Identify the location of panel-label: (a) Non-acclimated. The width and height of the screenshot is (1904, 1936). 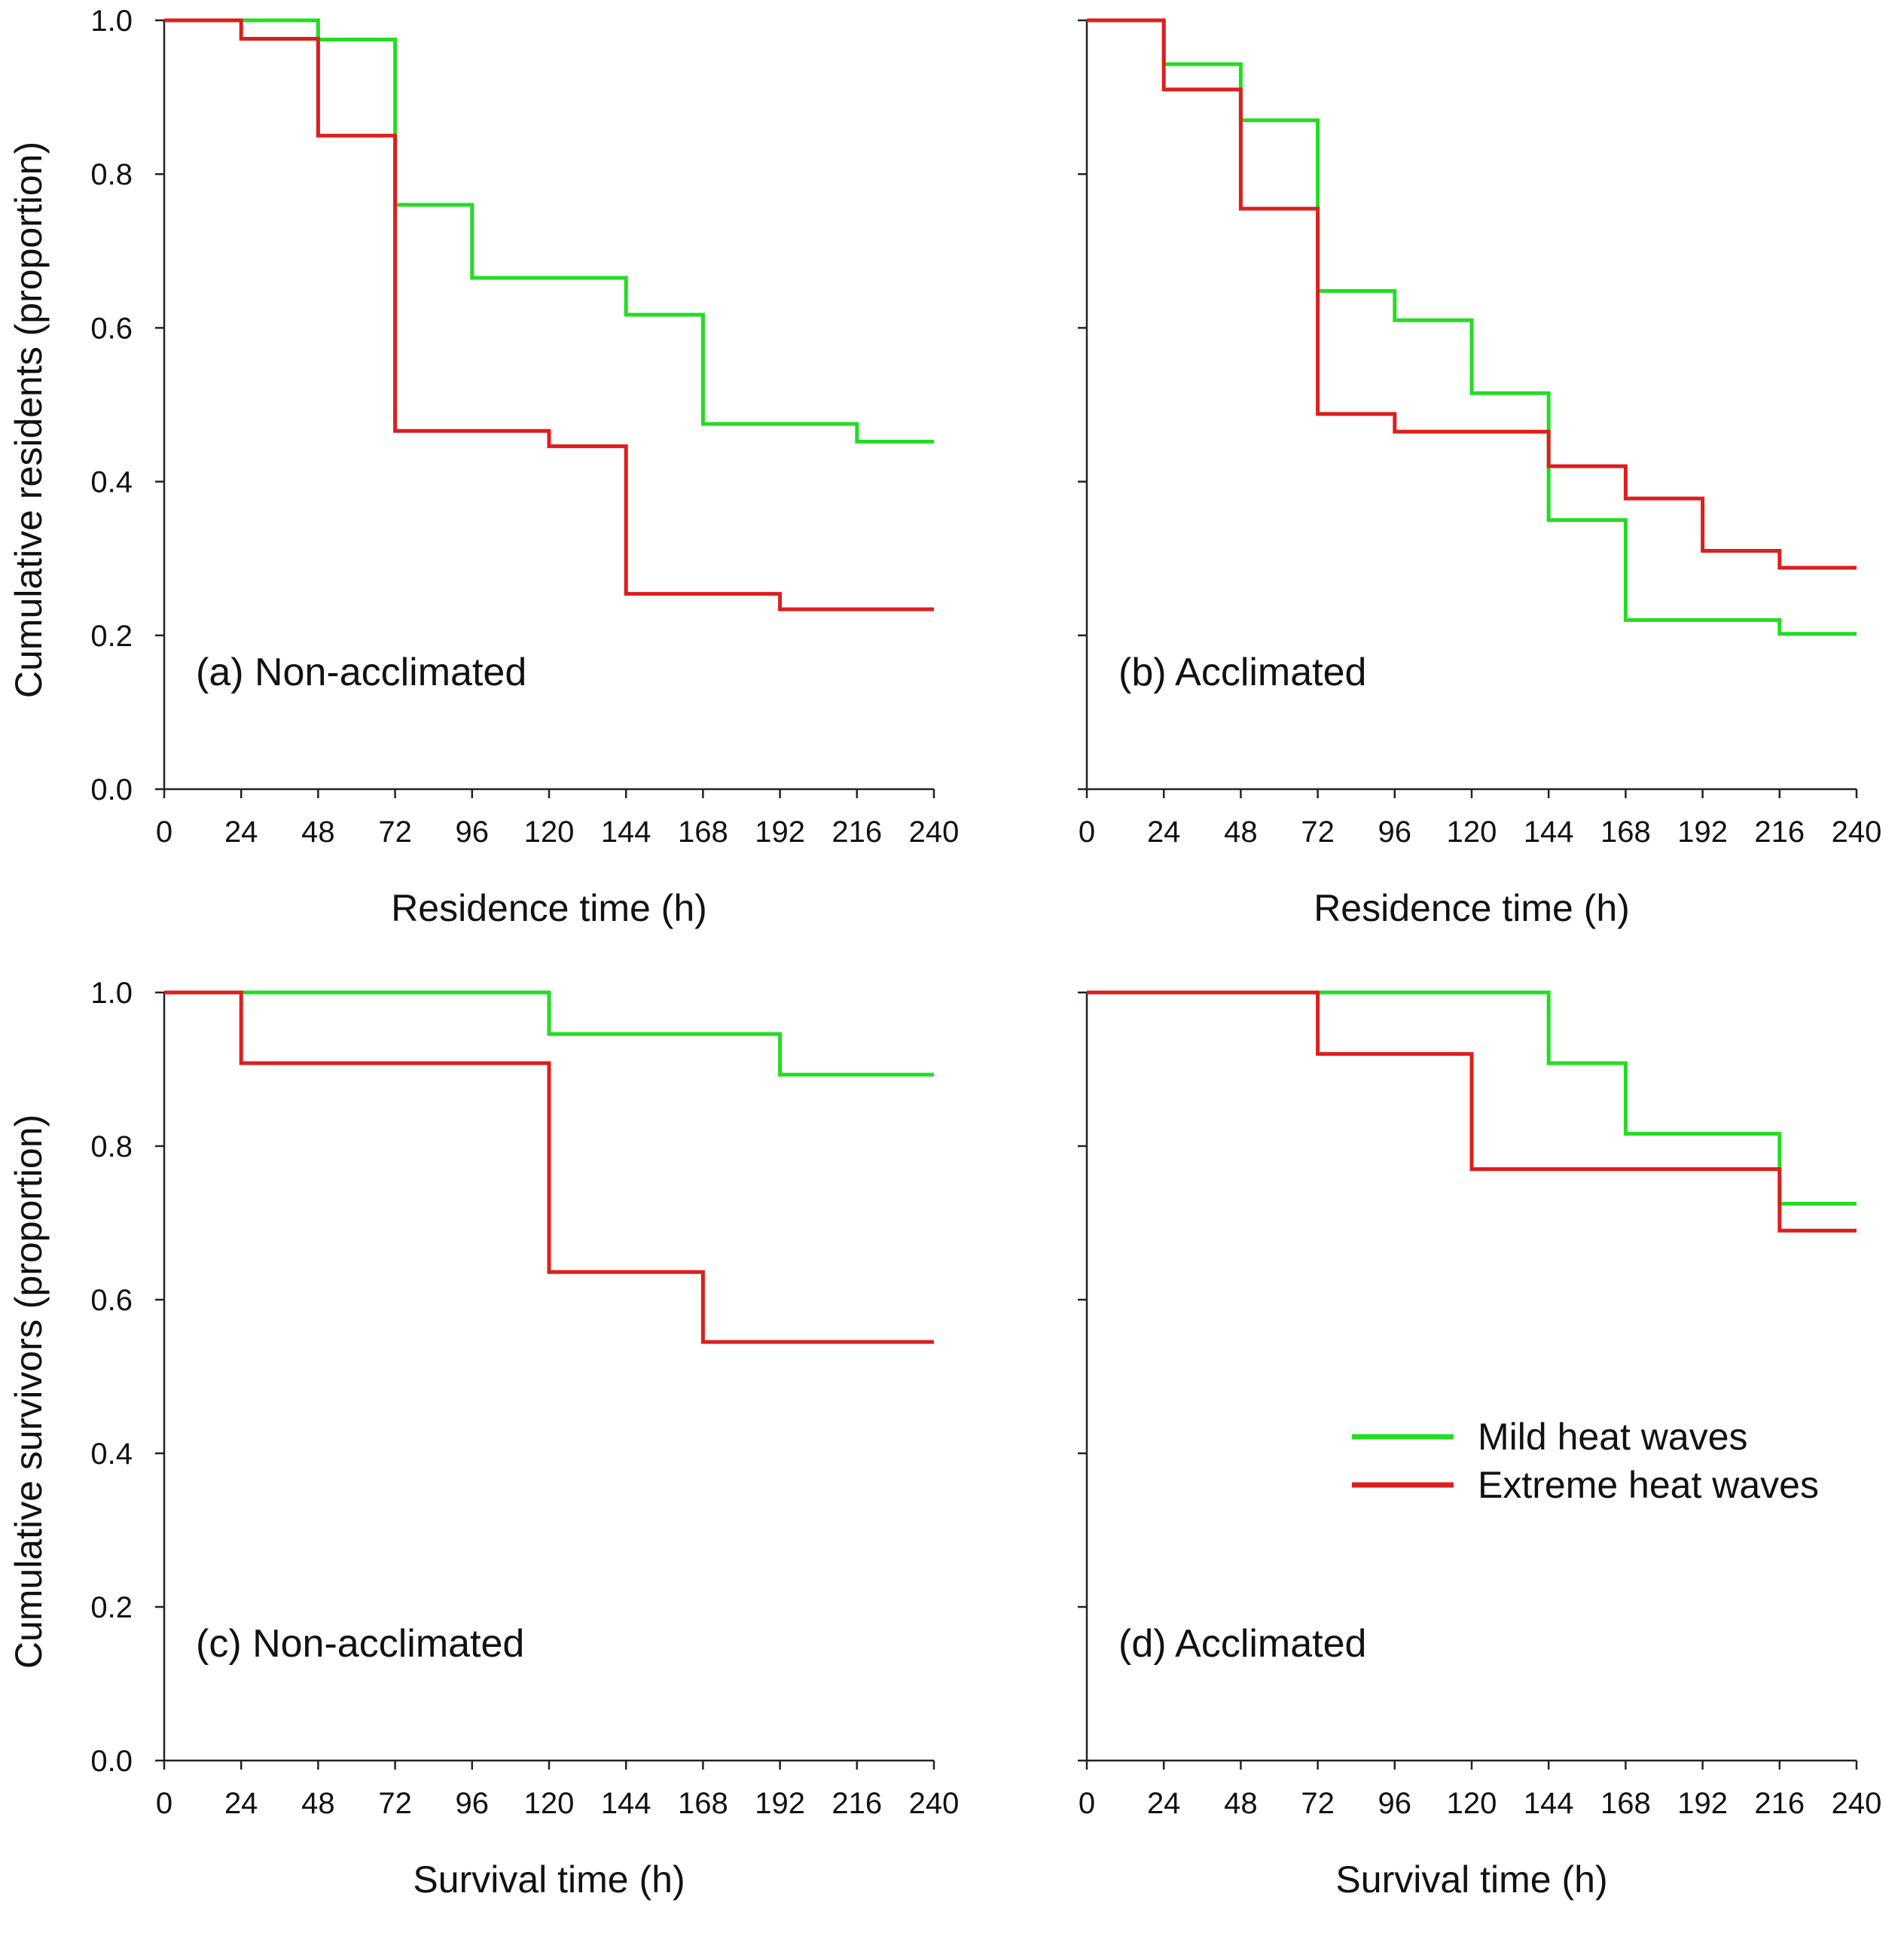
(361, 672).